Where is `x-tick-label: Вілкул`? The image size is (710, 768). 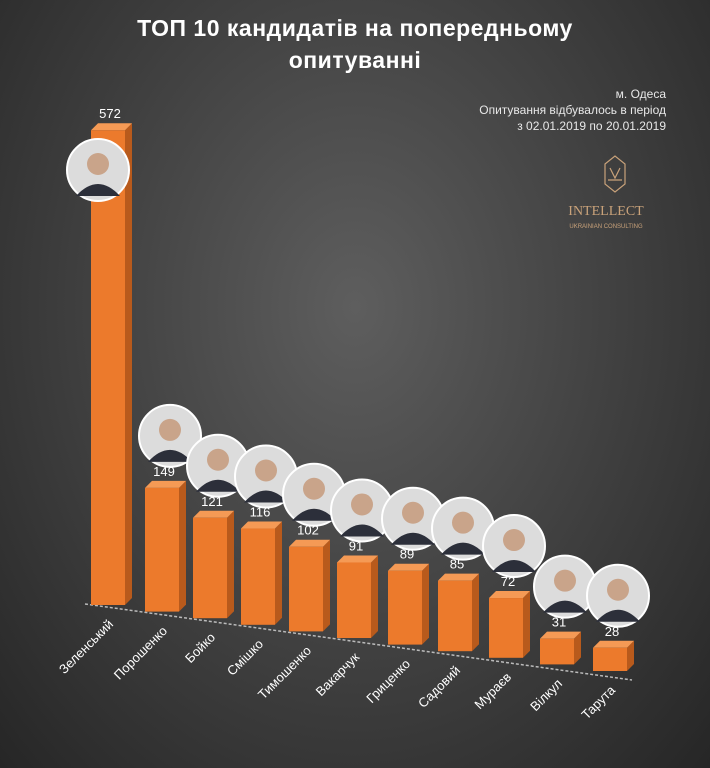
x-tick-label: Вілкул is located at coordinates (546, 695).